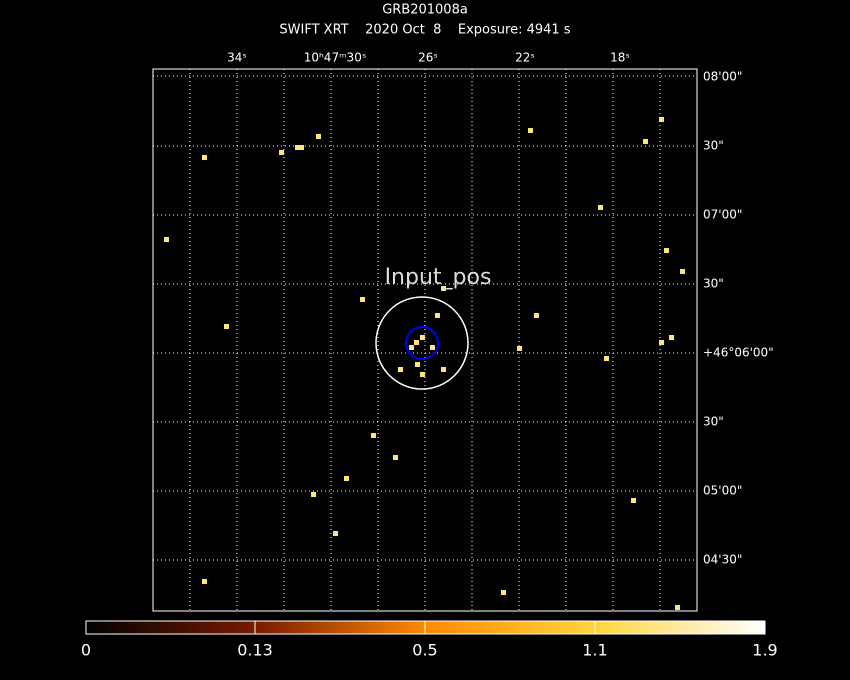  I want to click on error-circle, so click(422, 343).